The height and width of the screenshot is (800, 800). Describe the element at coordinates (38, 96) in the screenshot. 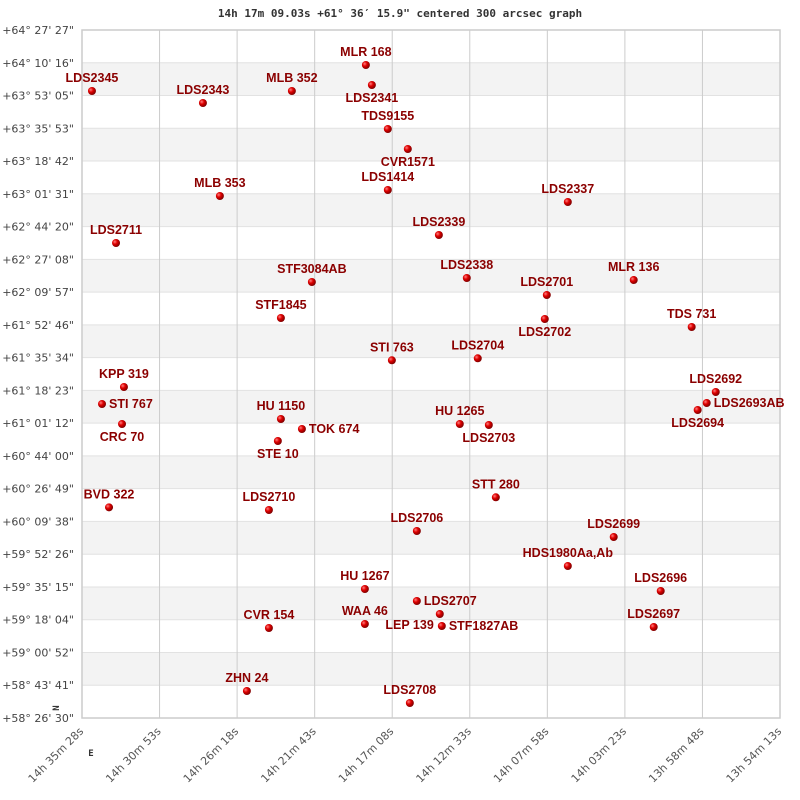

I see `y-tick-label: +63° 53' 05"` at that location.